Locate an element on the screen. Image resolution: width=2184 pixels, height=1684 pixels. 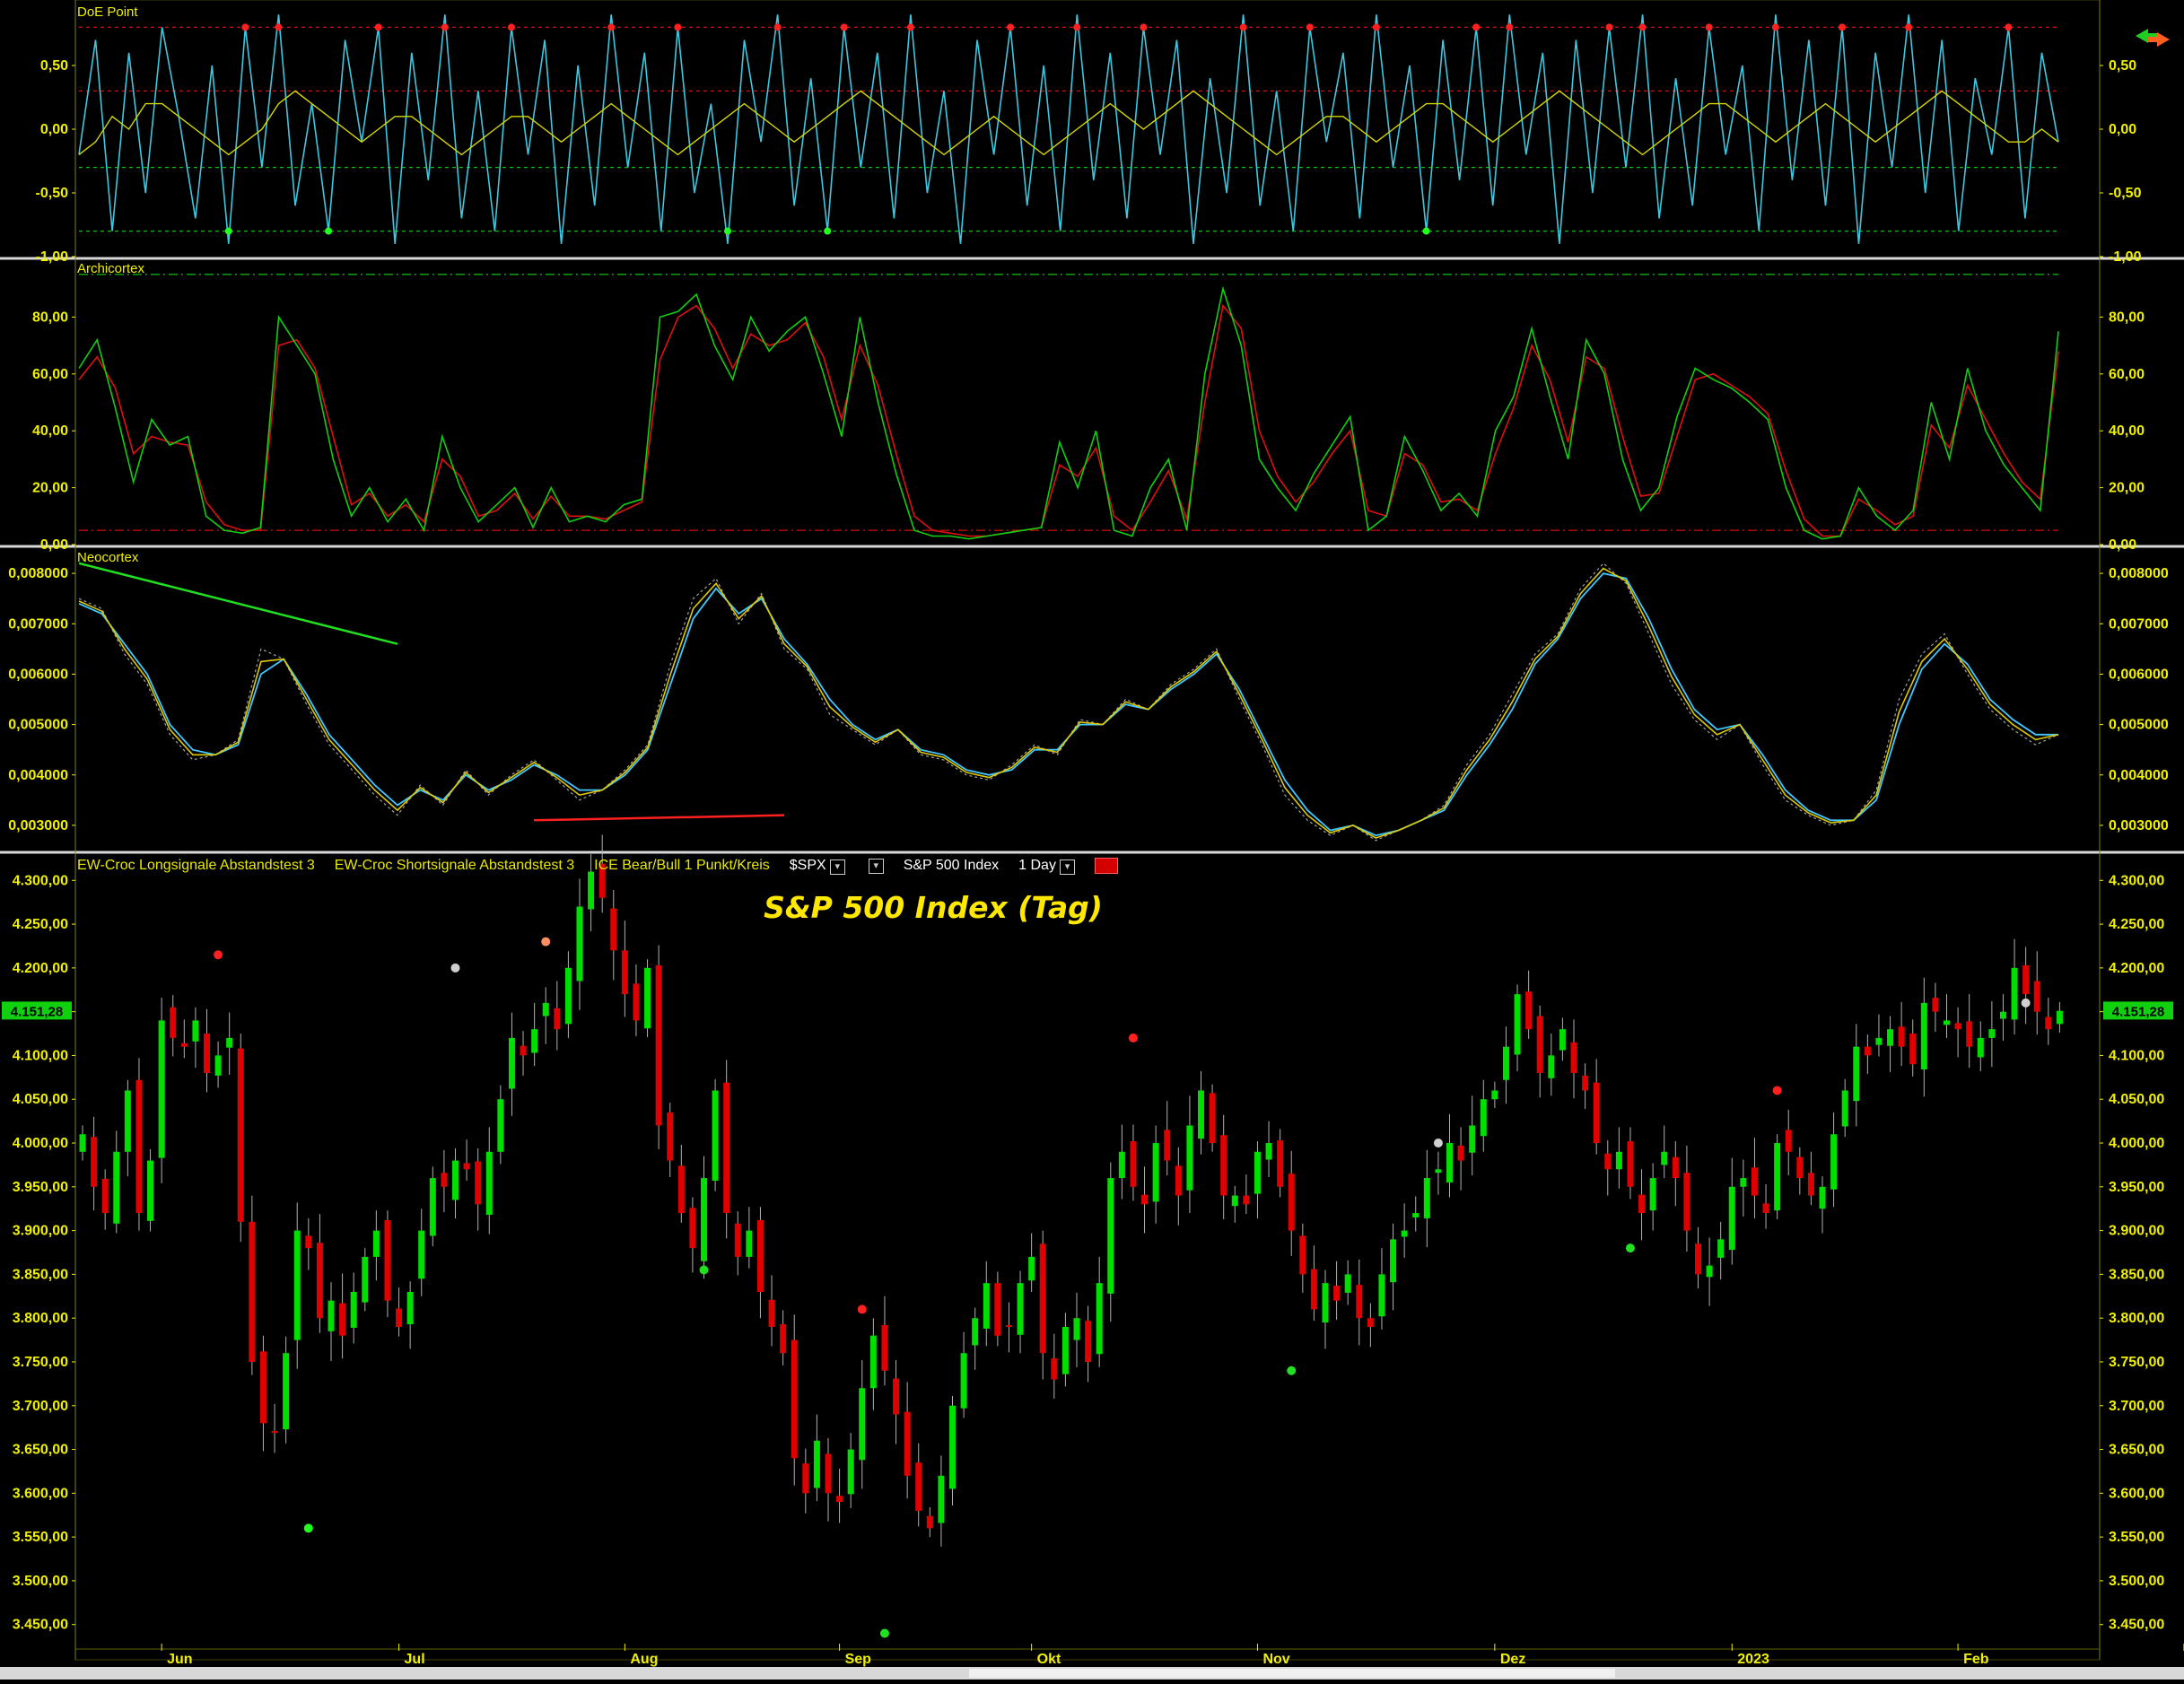
y-tick-right-2-3: 0,005000 is located at coordinates (2139, 726).